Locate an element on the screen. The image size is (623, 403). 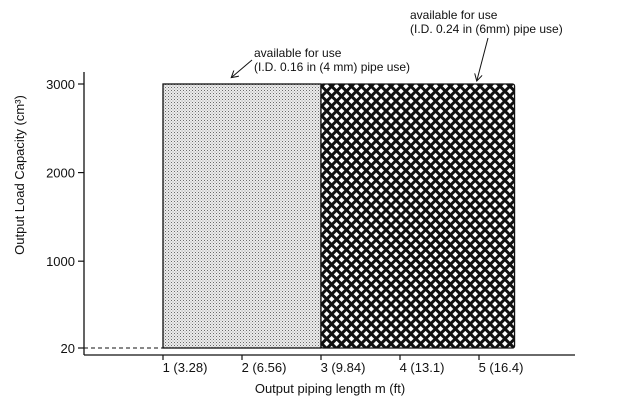
y-ticks: 20 1000 2000 3000 is located at coordinates (65, 216).